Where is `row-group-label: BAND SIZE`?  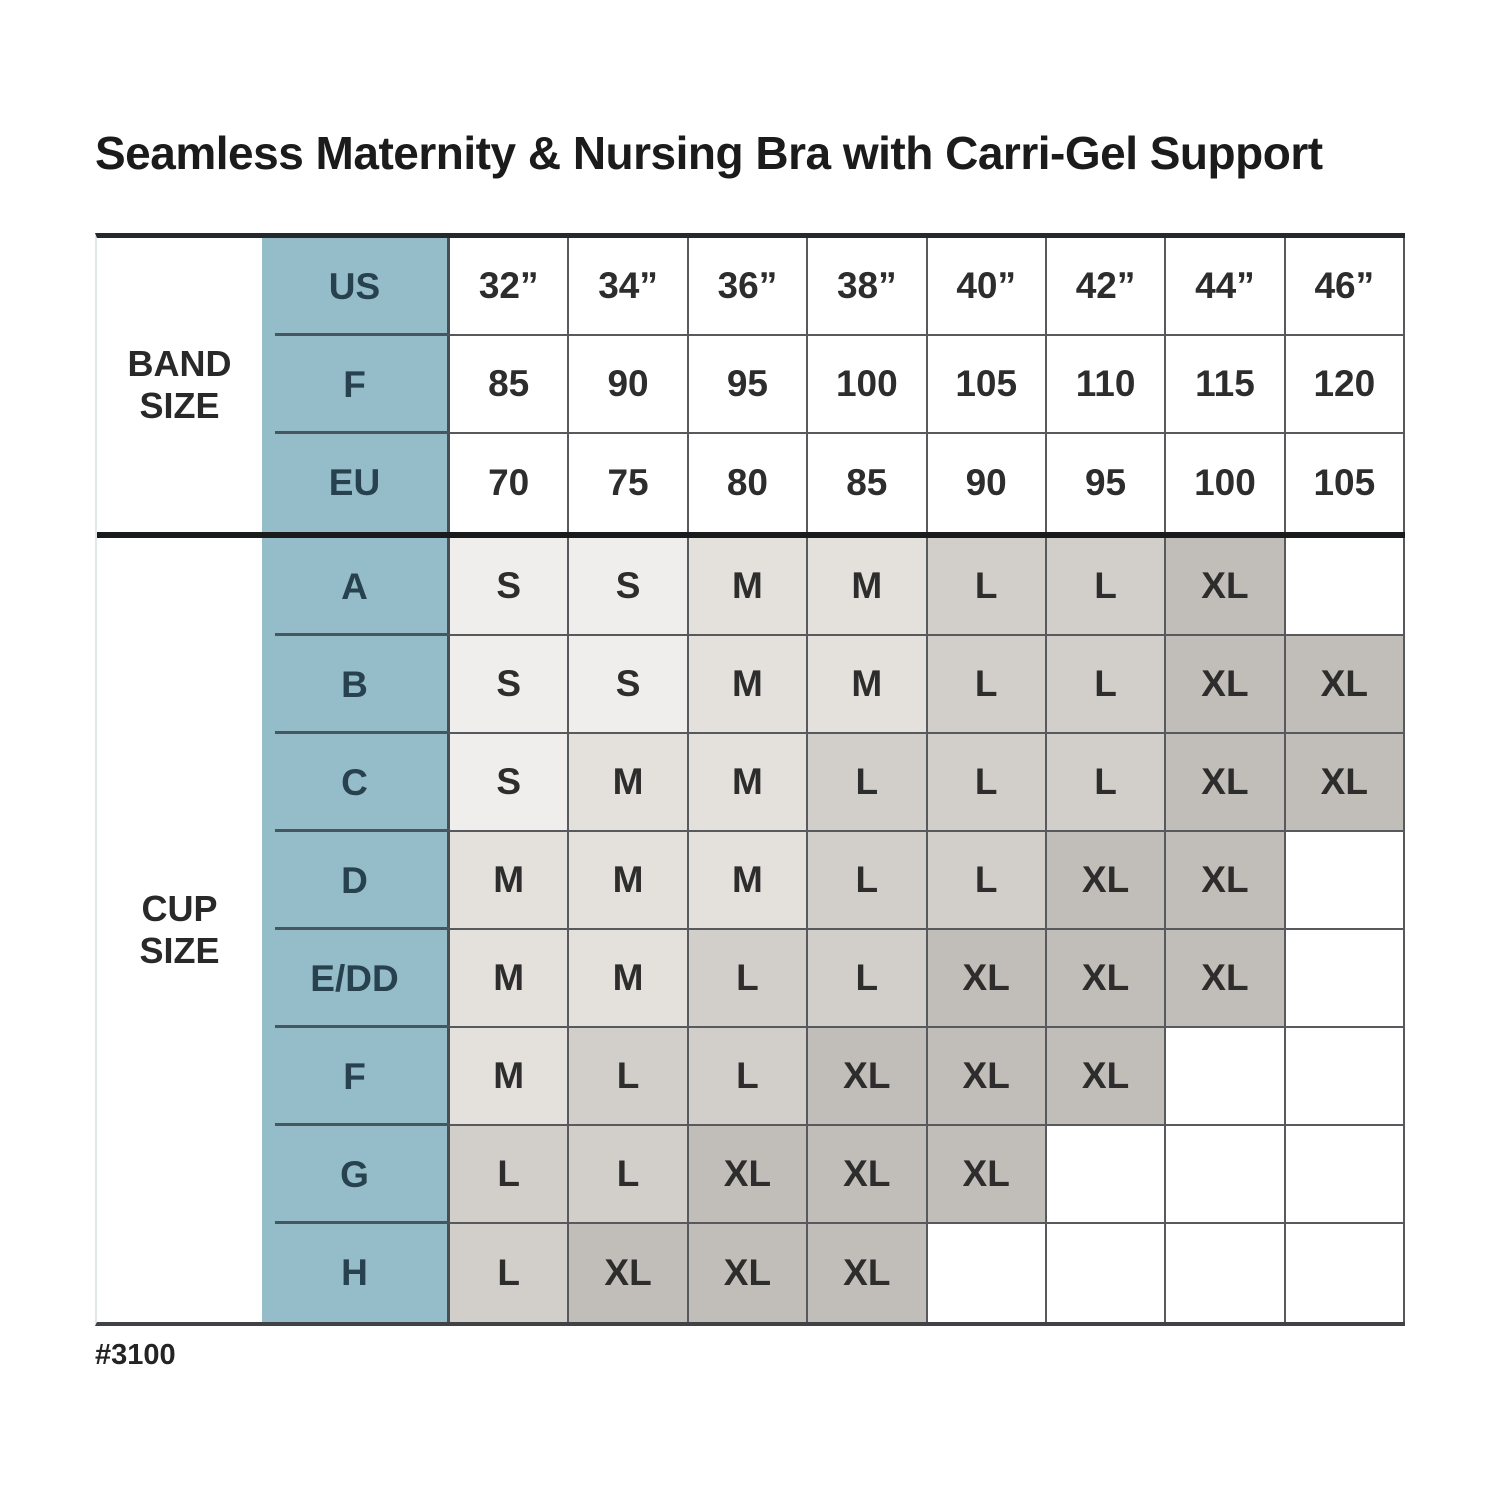
row-group-label: BAND SIZE is located at coordinates (179, 385).